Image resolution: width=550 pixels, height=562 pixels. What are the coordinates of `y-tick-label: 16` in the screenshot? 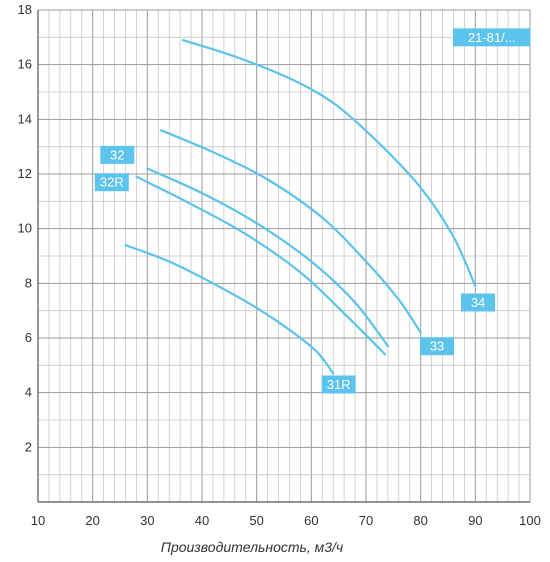 It's located at (25, 64).